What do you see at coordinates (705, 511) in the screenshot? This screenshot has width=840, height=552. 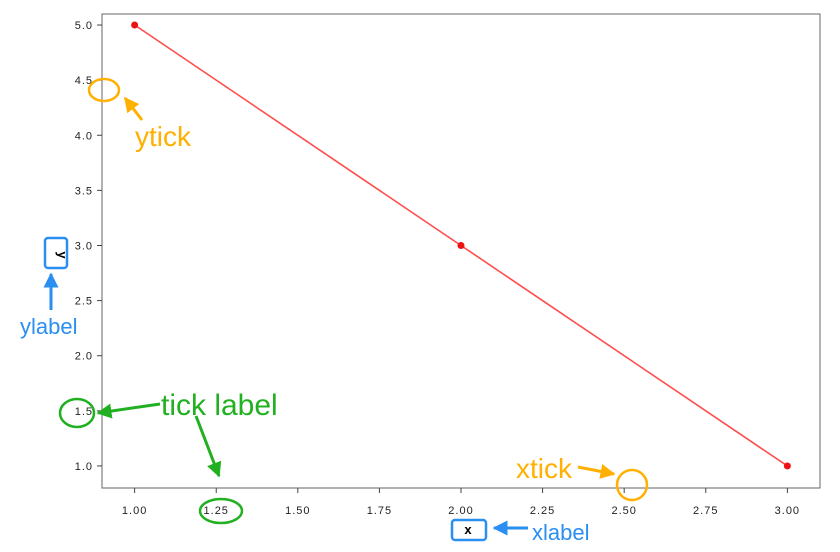 I see `x-tick-label: 2.75` at bounding box center [705, 511].